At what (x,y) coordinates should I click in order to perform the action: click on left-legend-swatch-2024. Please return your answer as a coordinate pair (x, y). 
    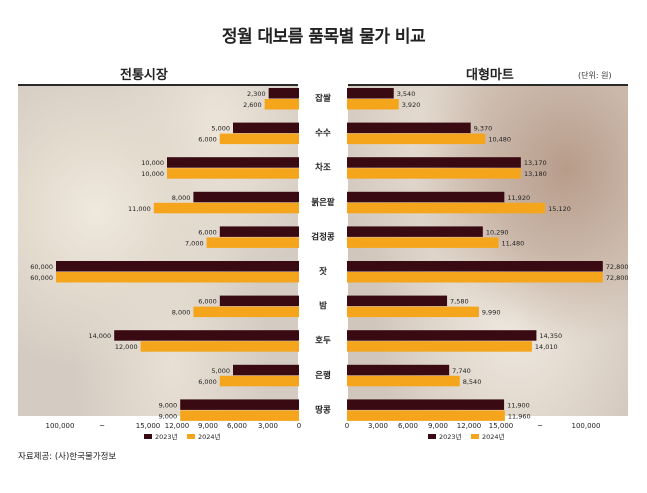
    Looking at the image, I should click on (191, 436).